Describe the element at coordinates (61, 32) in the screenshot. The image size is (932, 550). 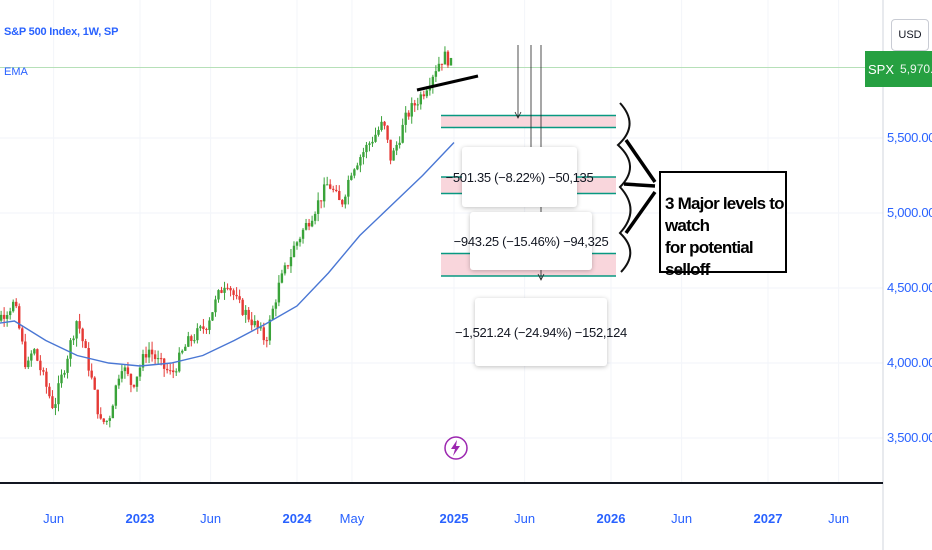
I see `symbol-title: S&P 500 Index, 1W, SP` at that location.